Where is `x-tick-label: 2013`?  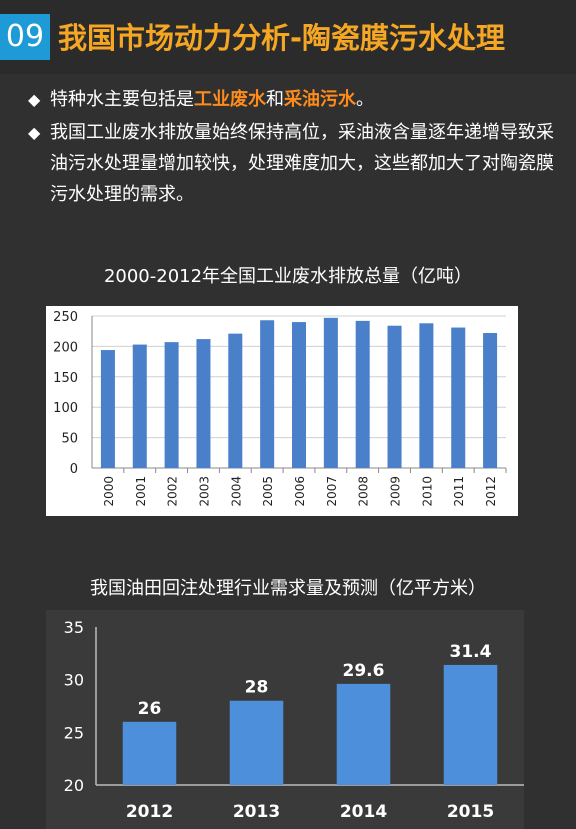 x-tick-label: 2013 is located at coordinates (256, 812).